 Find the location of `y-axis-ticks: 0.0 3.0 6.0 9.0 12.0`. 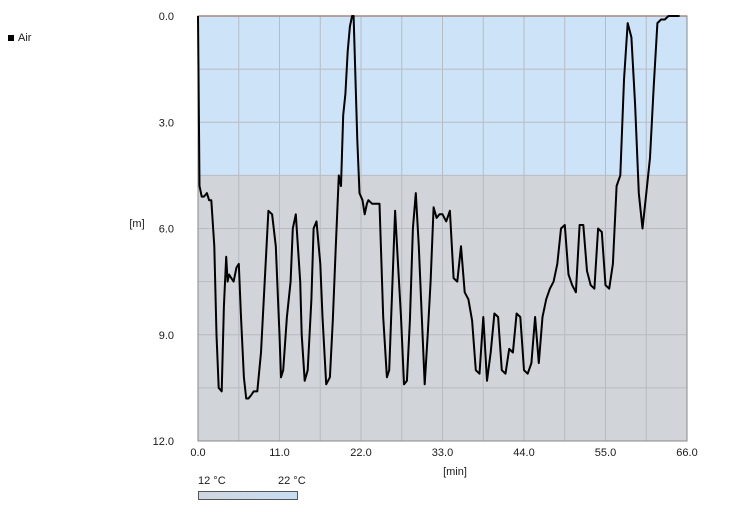

y-axis-ticks: 0.0 3.0 6.0 9.0 12.0 is located at coordinates (163, 229).